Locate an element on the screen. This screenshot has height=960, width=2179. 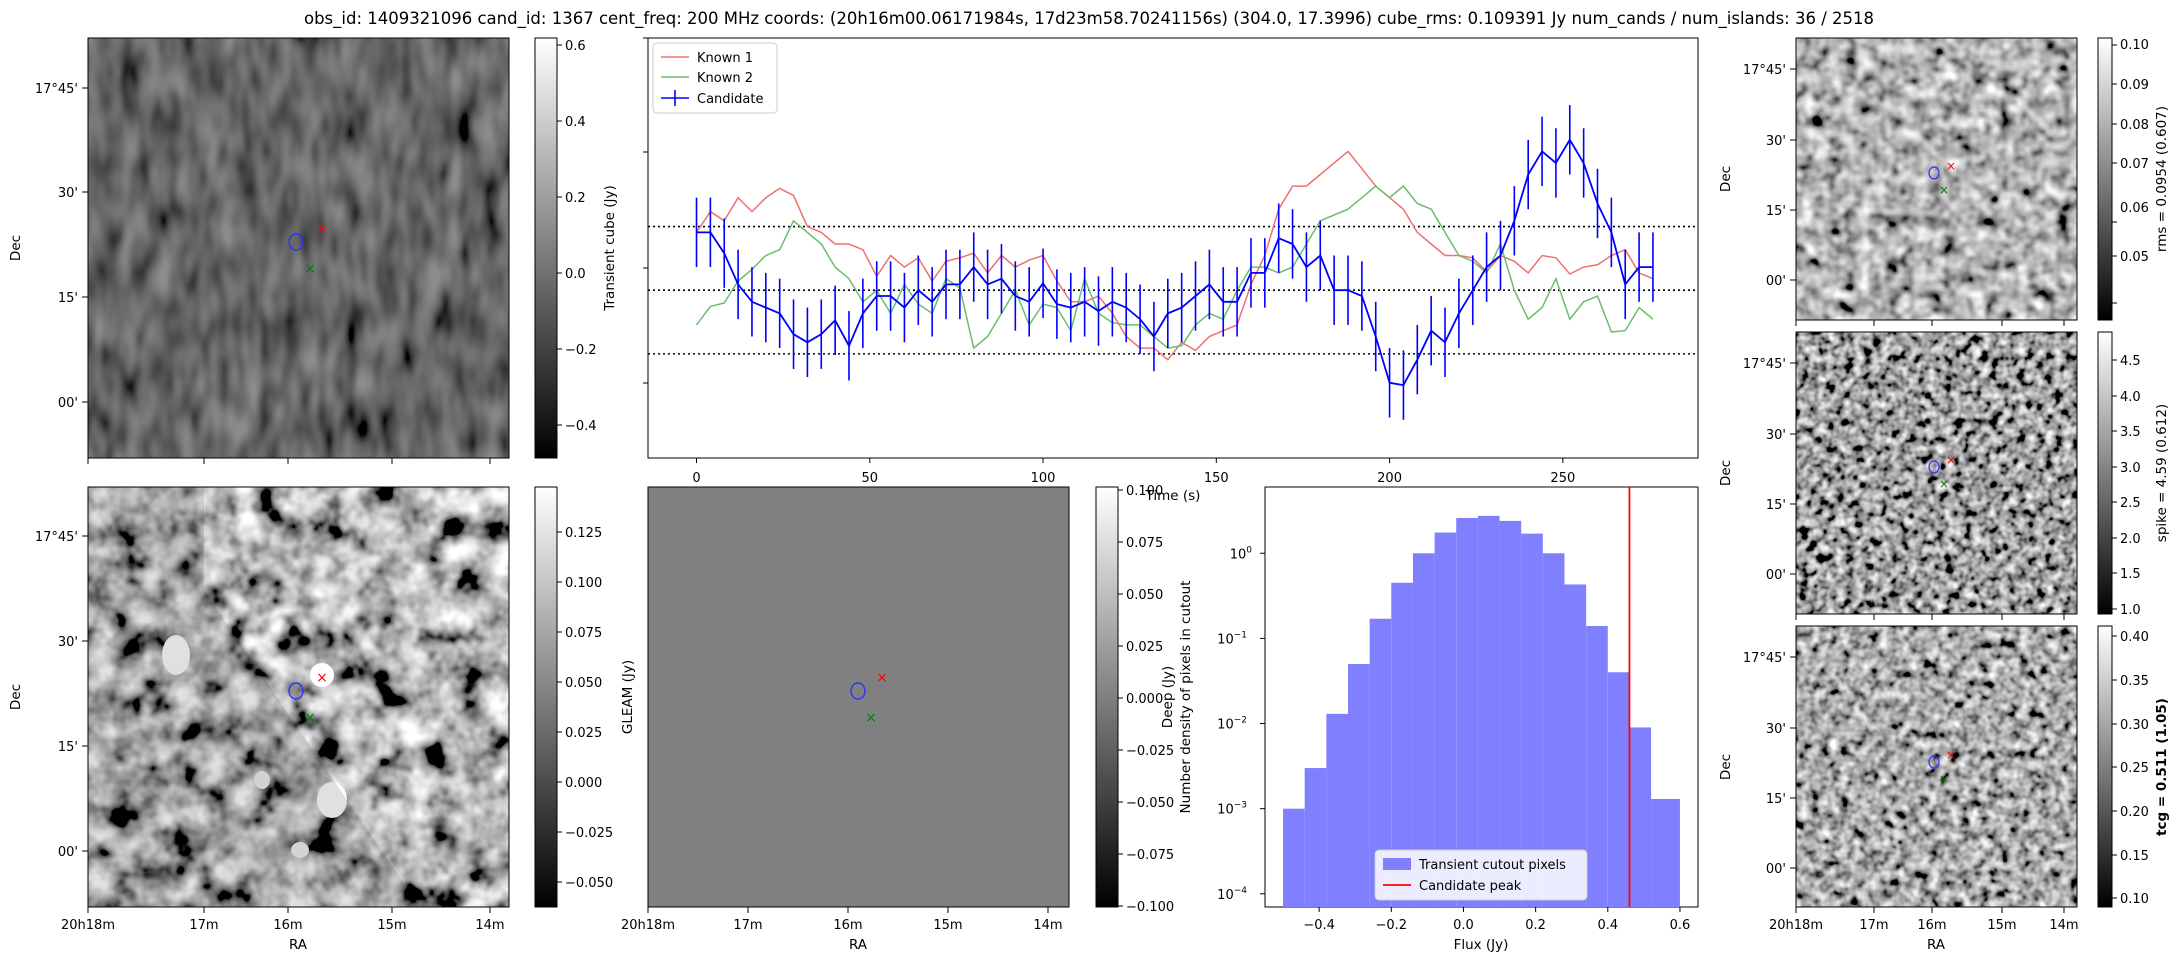
xtick-label: 0.6 is located at coordinates (1680, 925).